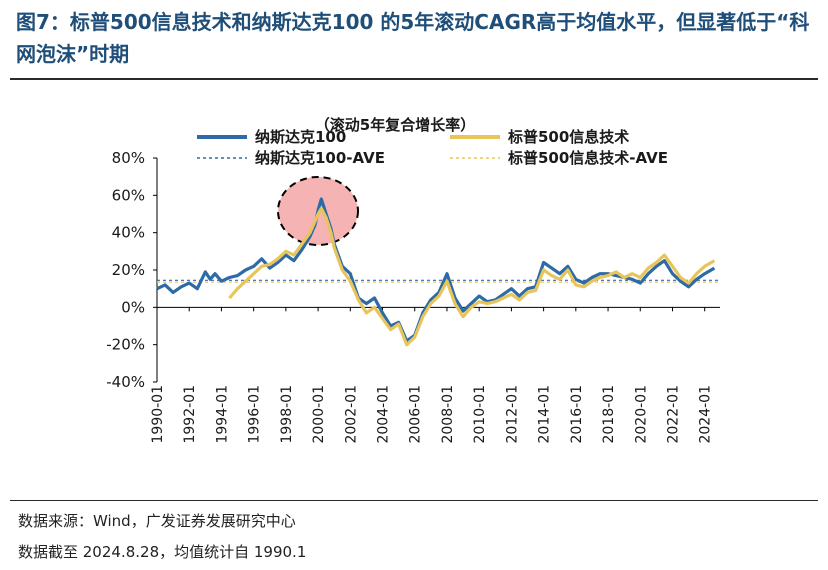 The width and height of the screenshot is (828, 570). What do you see at coordinates (351, 414) in the screenshot?
I see `x-tick-label: 2002-01` at bounding box center [351, 414].